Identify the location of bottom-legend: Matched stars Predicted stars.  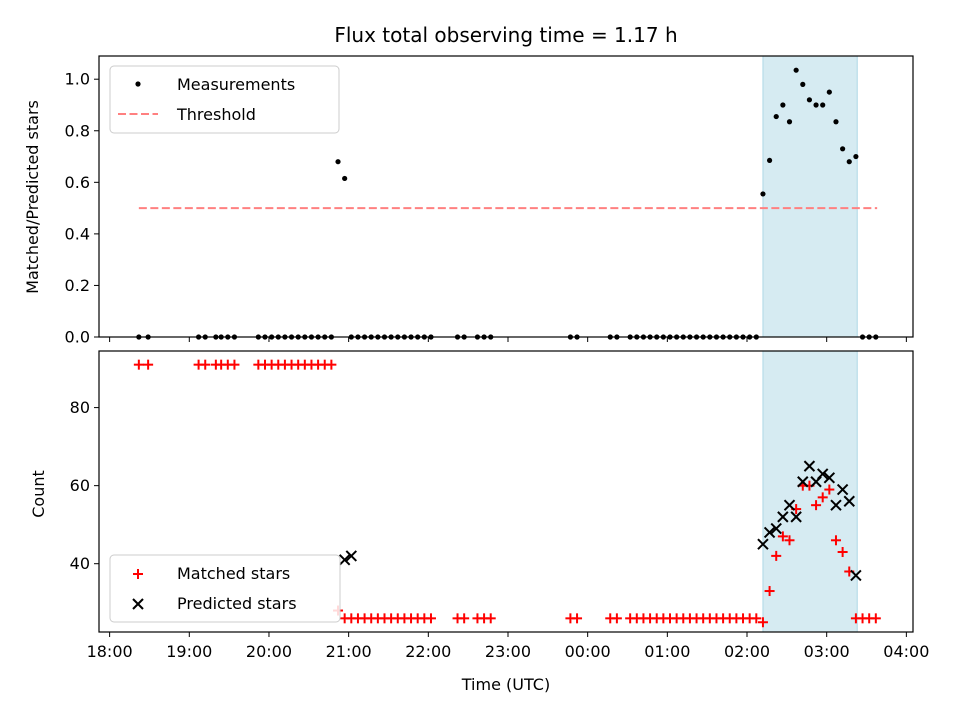
(225, 588).